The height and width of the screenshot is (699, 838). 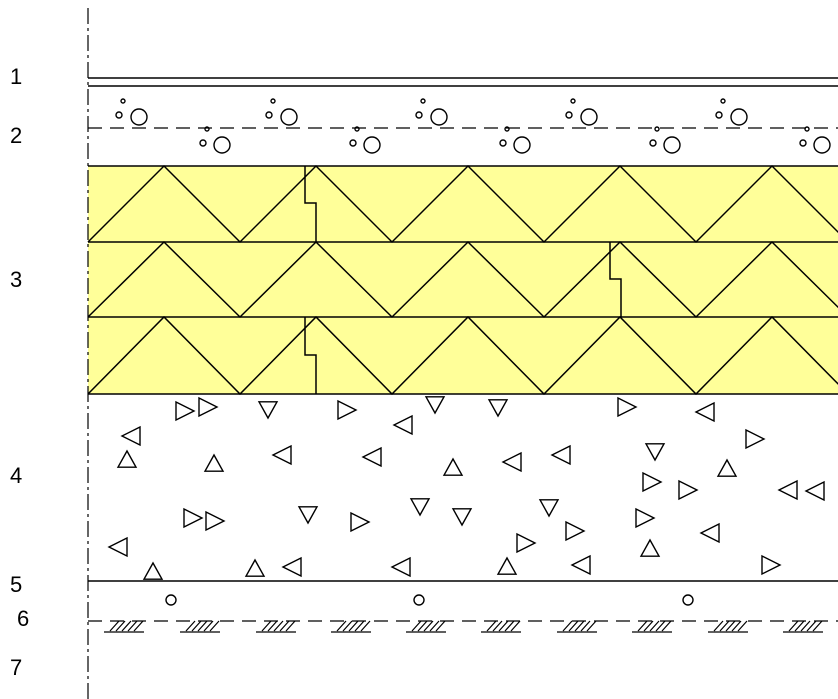 I want to click on board-joints, so click(x=463, y=280).